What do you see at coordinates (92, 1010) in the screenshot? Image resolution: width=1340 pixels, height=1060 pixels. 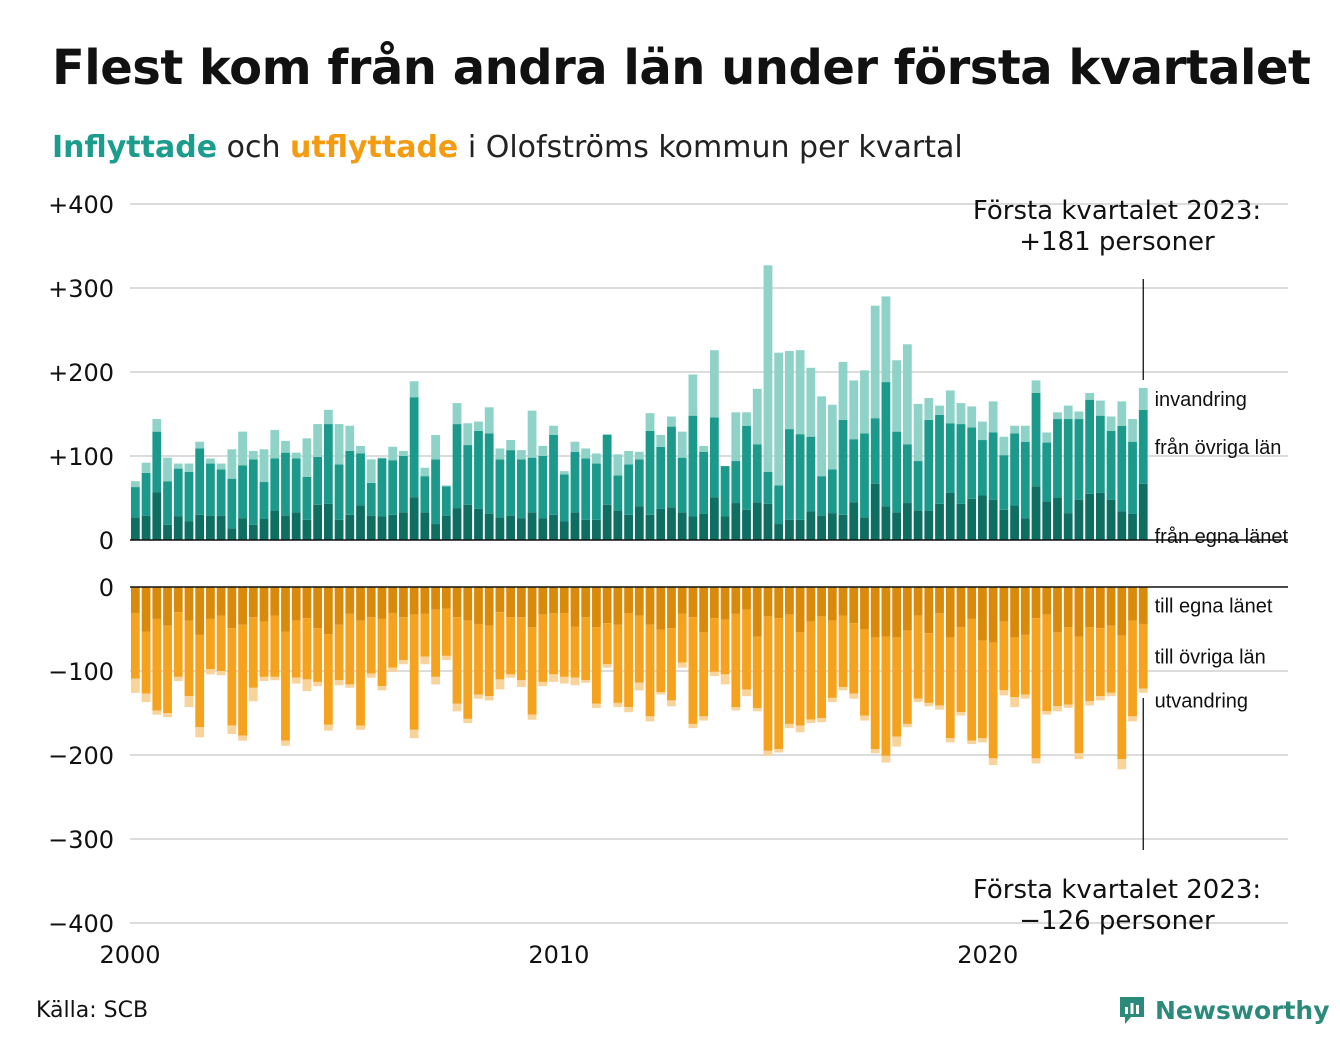 I see `source-note: Källa: SCB` at bounding box center [92, 1010].